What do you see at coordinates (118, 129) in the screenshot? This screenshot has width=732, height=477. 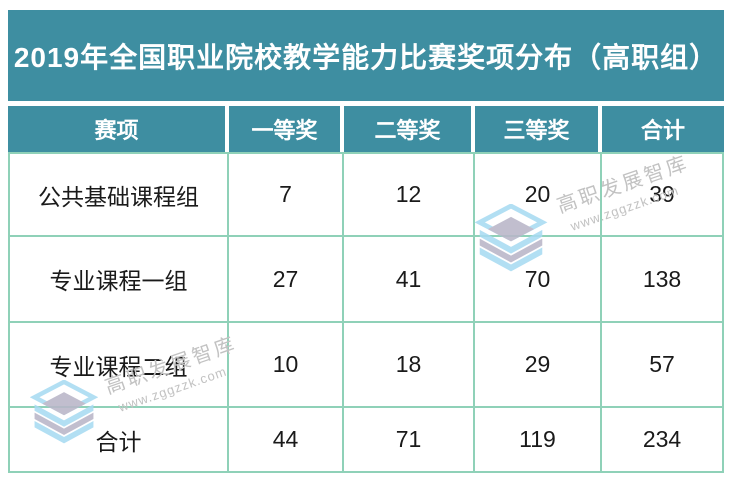 I see `header-cell-category: 赛项` at bounding box center [118, 129].